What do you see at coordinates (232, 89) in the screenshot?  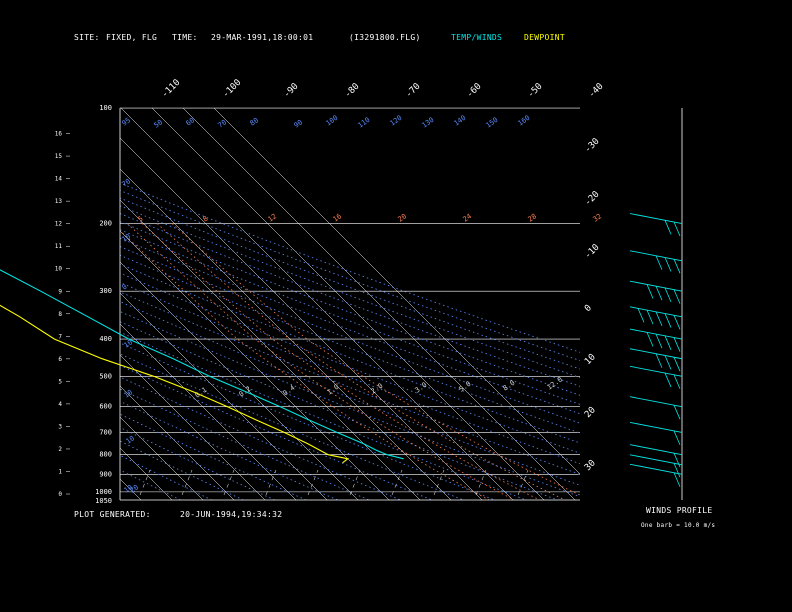 I see `isotherm-label-top: -100` at bounding box center [232, 89].